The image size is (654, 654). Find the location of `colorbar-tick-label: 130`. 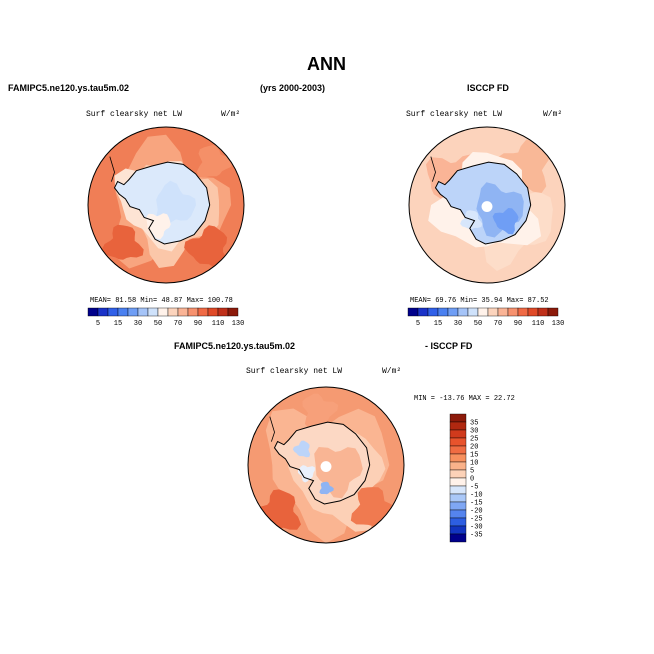

colorbar-tick-label: 130 is located at coordinates (558, 324).